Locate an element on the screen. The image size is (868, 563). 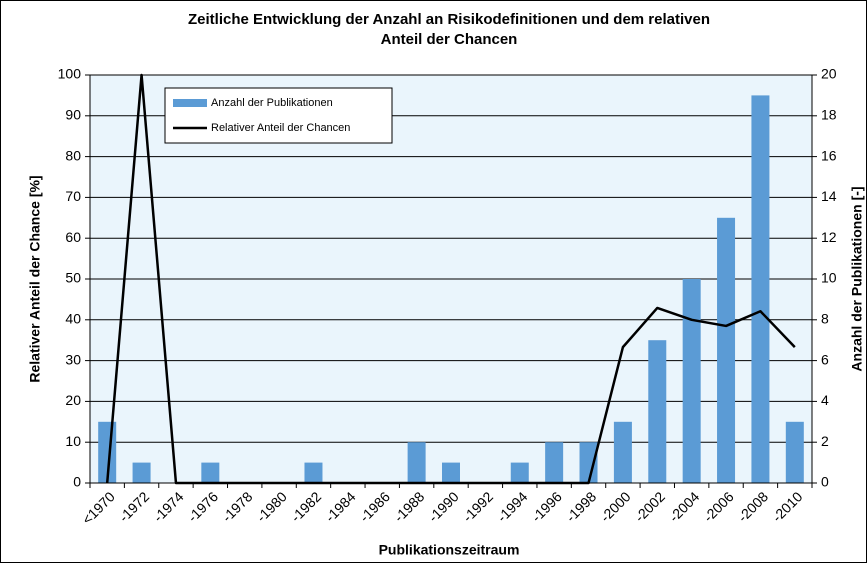
y2-tick-label: 0 is located at coordinates (825, 482).